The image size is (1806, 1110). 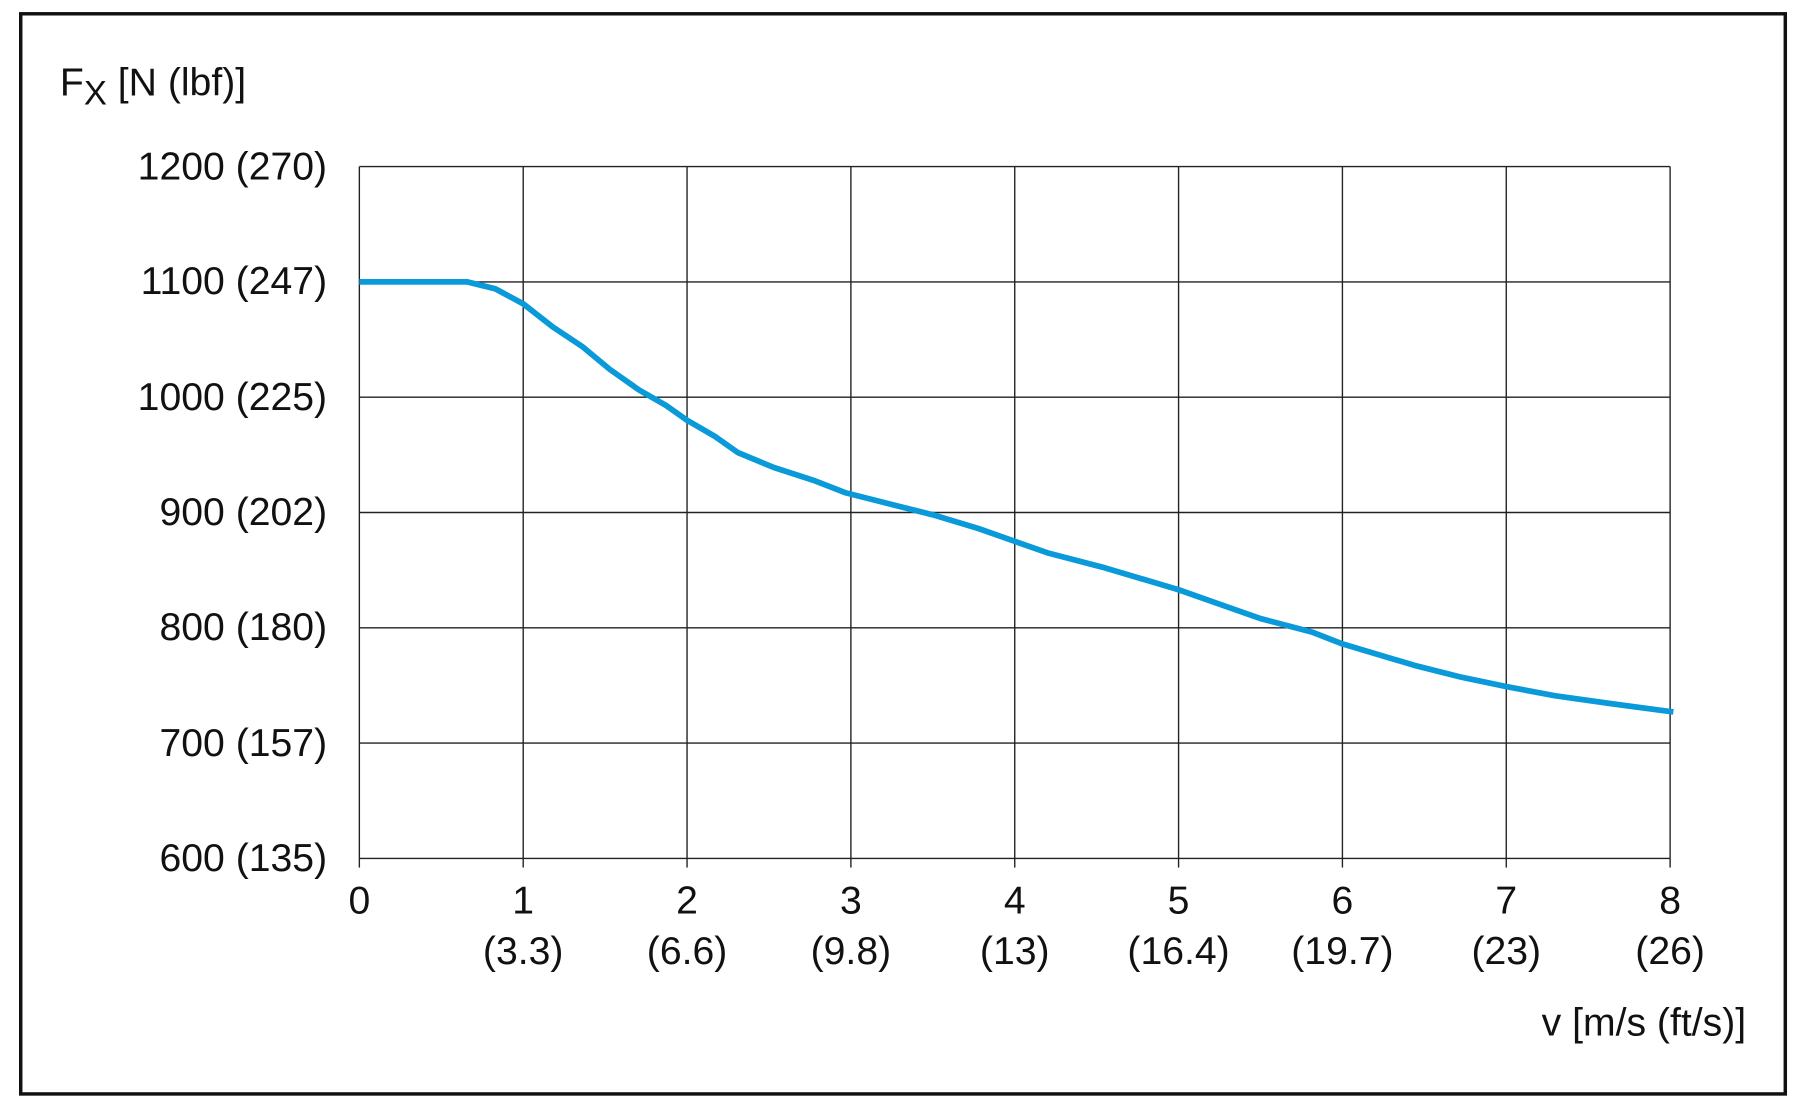 I want to click on x-tick-label: 3 (9.8), so click(x=851, y=926).